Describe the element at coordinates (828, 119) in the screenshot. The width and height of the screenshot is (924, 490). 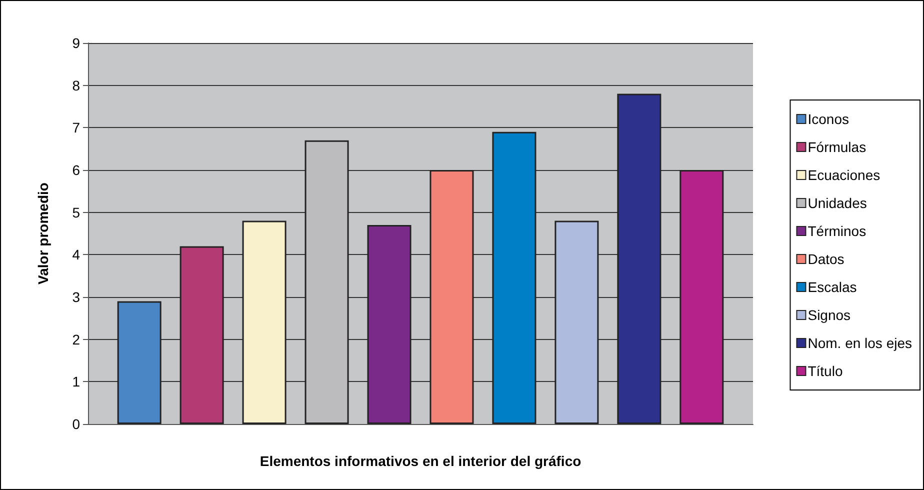
I see `legend-label: Iconos` at that location.